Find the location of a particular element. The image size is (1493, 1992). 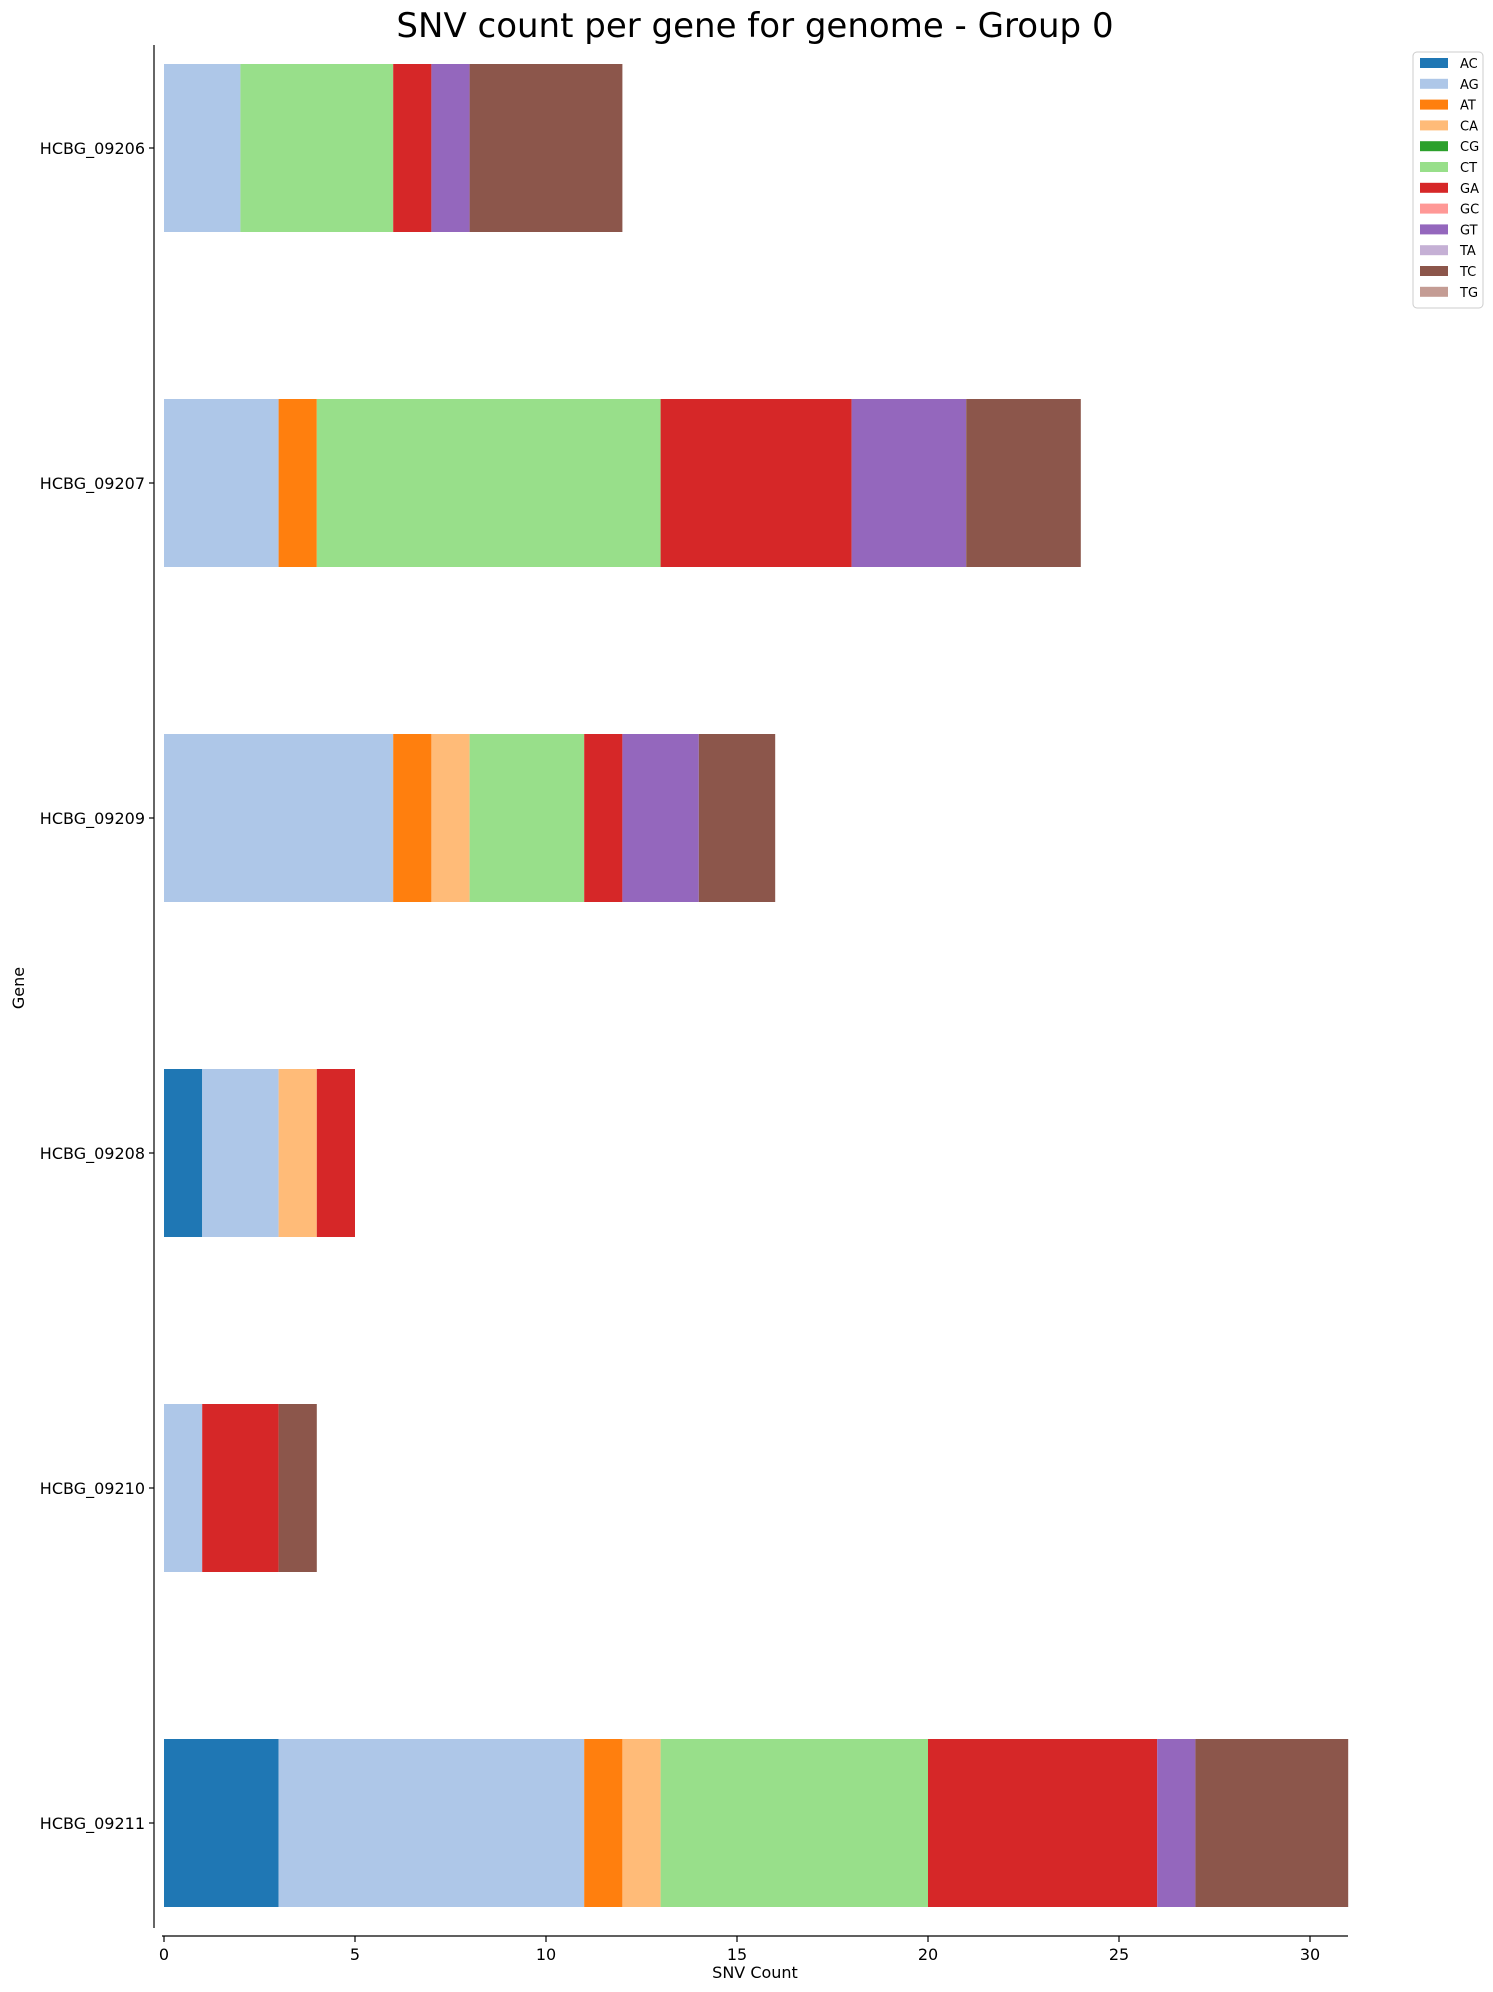

legend-swatch-AT is located at coordinates (1434, 104).